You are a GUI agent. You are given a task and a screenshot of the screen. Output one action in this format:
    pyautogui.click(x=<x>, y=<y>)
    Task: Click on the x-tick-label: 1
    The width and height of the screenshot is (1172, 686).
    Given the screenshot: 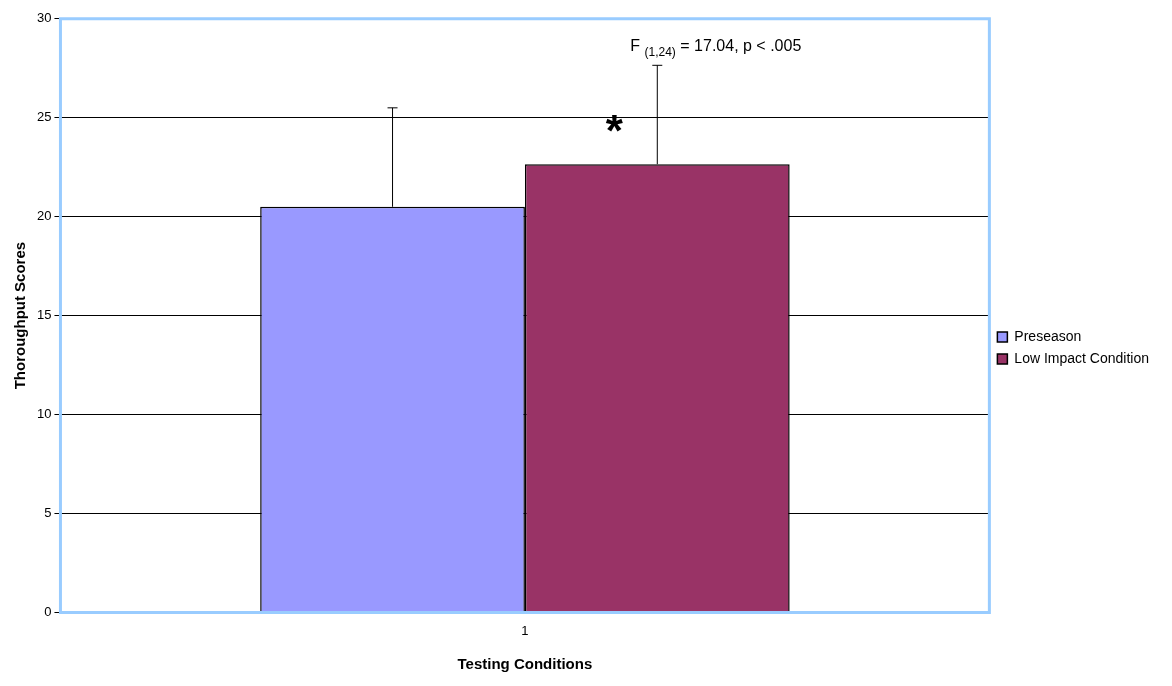 What is the action you would take?
    pyautogui.click(x=525, y=630)
    